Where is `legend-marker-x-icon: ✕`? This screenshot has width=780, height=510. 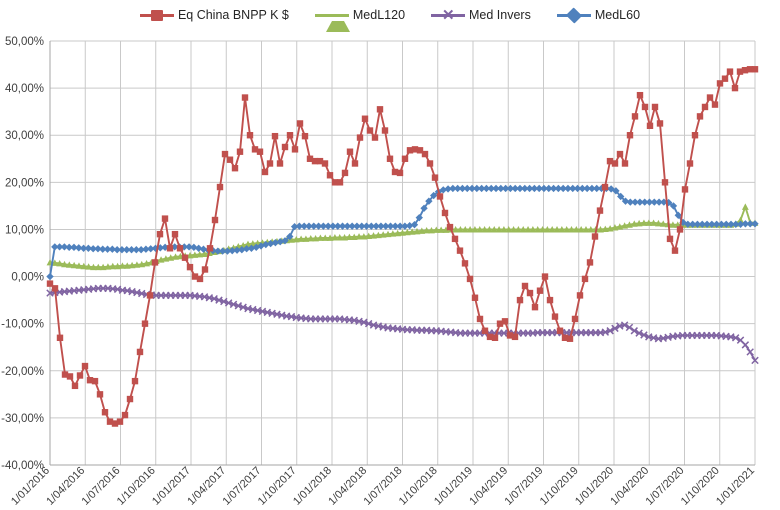 legend-marker-x-icon: ✕ is located at coordinates (448, 15).